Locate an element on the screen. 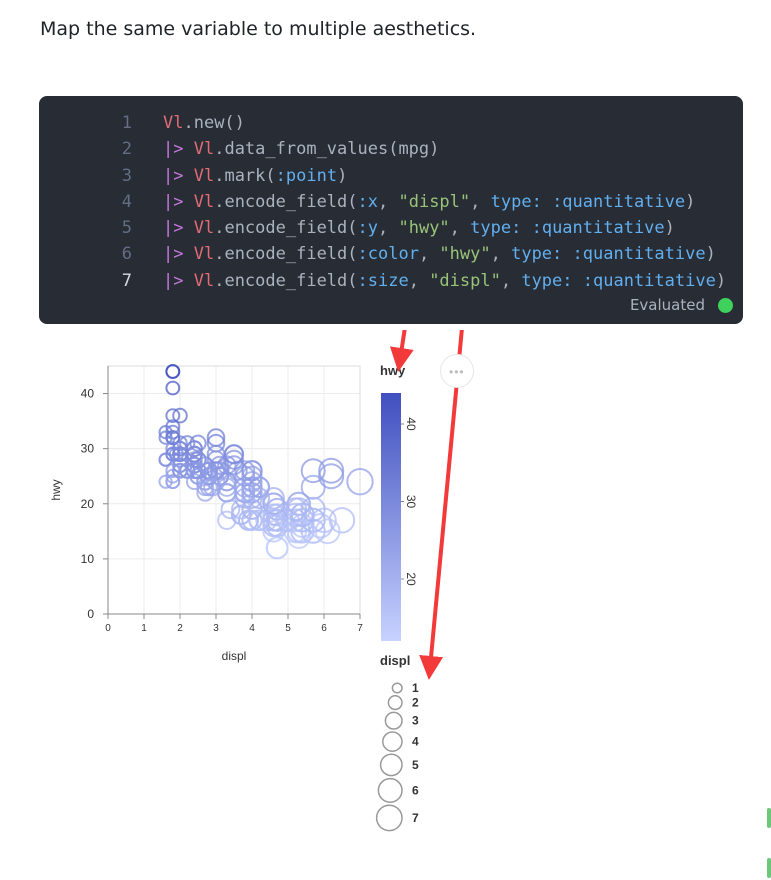  line-number: 1 is located at coordinates (126, 123).